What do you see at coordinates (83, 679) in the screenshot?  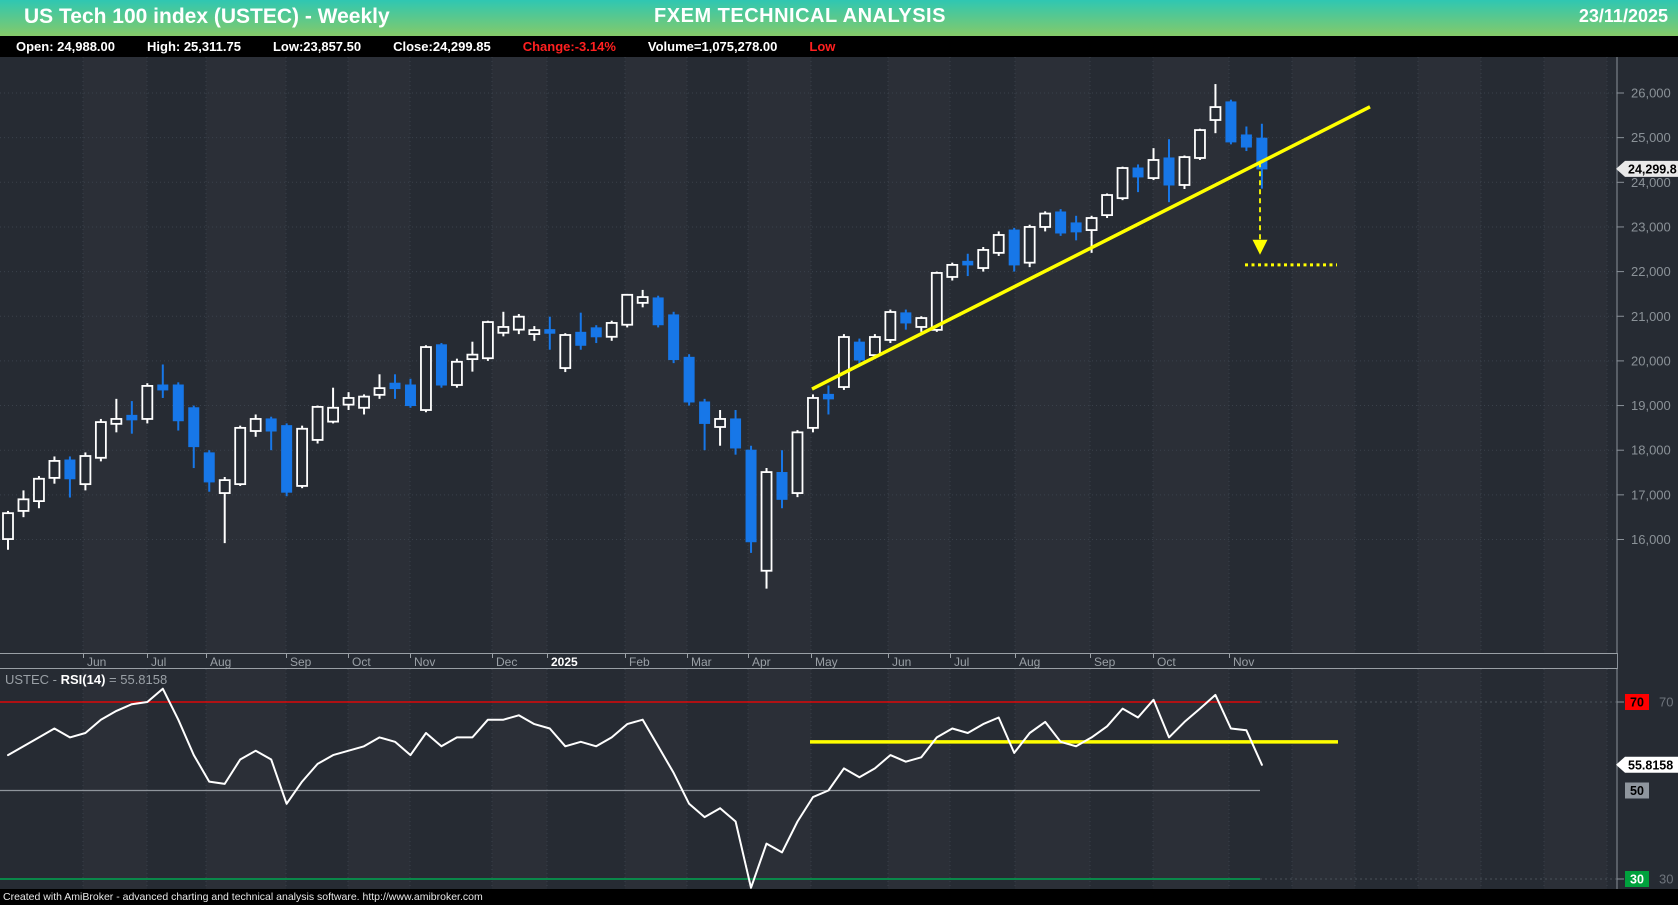 I see `rsi-indicator-name: RSI(14)` at bounding box center [83, 679].